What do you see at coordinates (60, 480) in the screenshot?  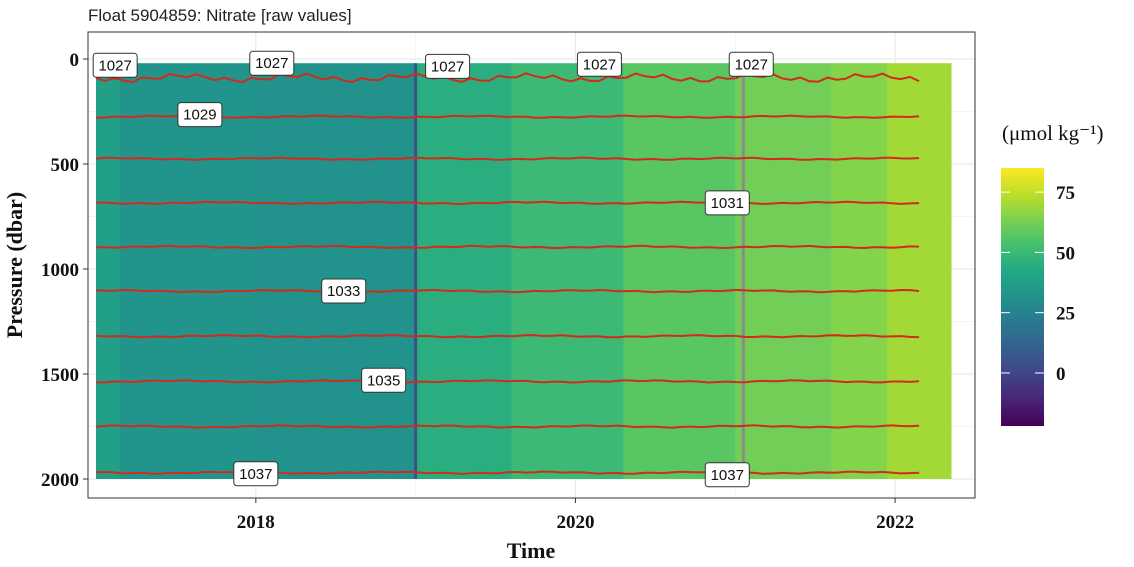 I see `y-tick-label: 2000` at bounding box center [60, 480].